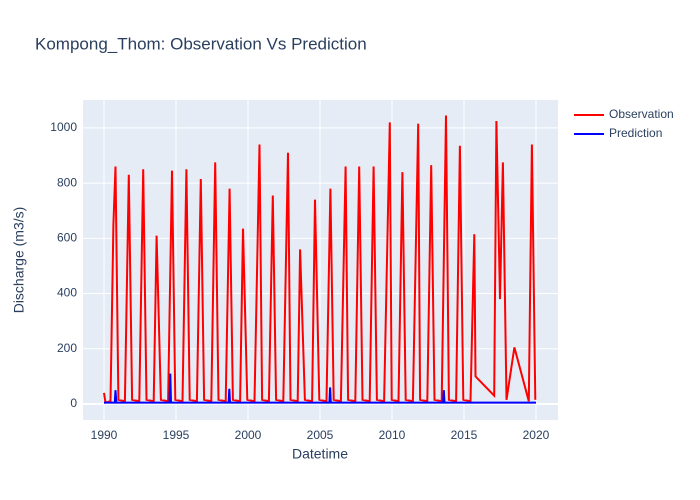 This screenshot has width=700, height=500. I want to click on y-tick-label: 0, so click(73, 403).